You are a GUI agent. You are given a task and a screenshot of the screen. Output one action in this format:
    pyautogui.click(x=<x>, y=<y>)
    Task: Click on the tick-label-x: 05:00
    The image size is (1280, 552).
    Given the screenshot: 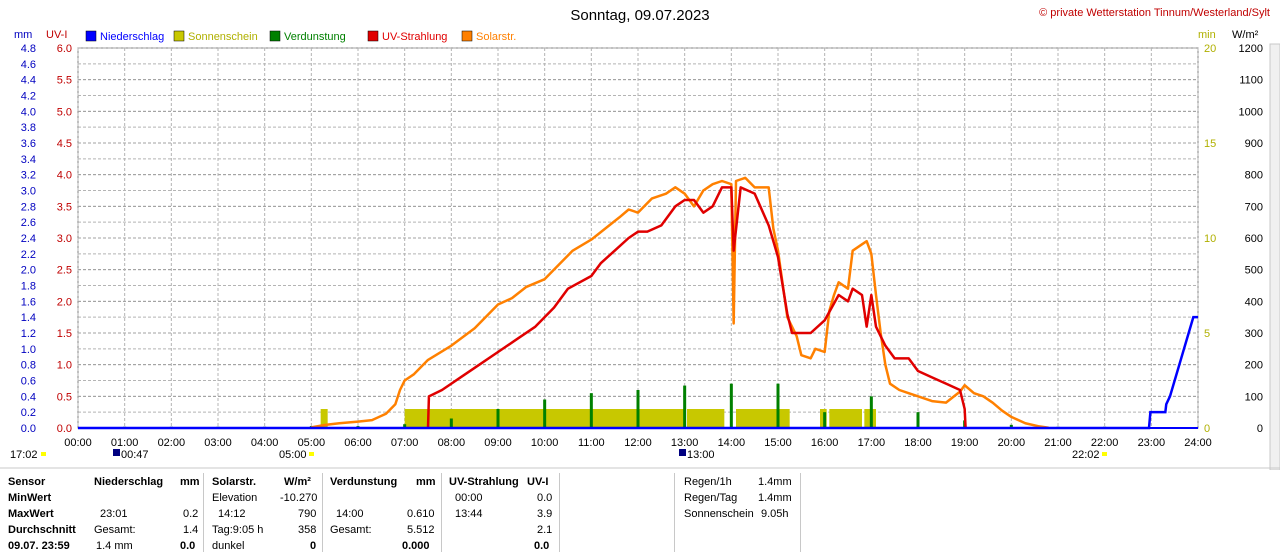 What is the action you would take?
    pyautogui.click(x=312, y=443)
    